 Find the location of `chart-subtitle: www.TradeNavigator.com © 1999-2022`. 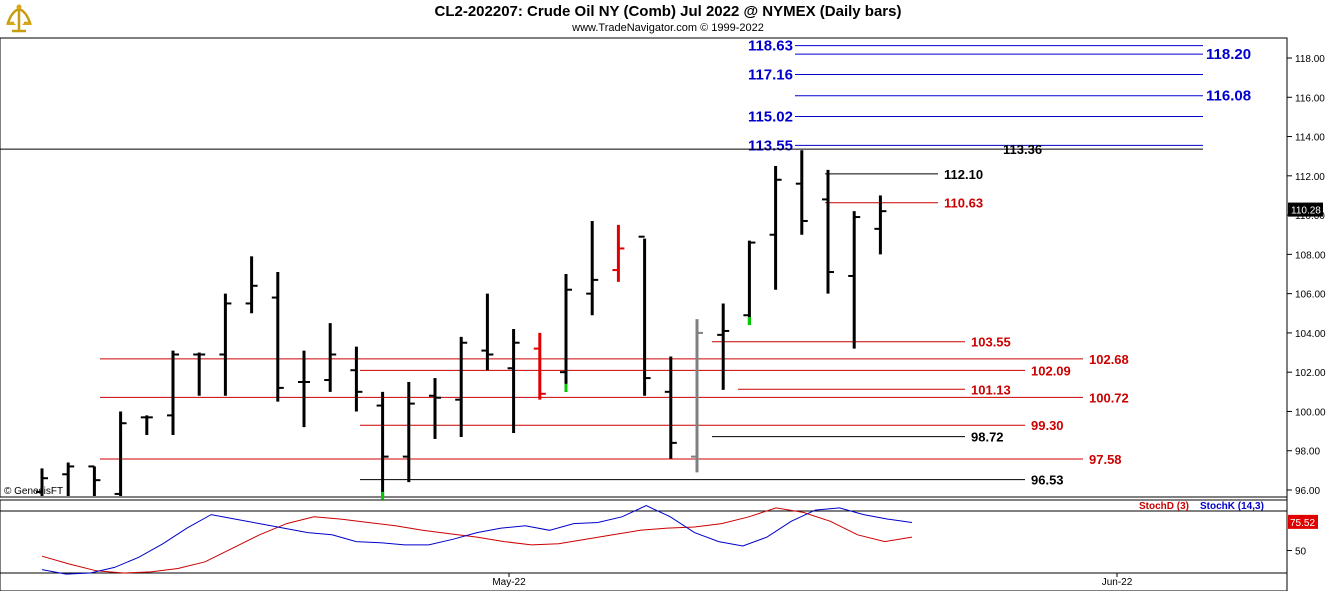

chart-subtitle: www.TradeNavigator.com © 1999-2022 is located at coordinates (668, 28).